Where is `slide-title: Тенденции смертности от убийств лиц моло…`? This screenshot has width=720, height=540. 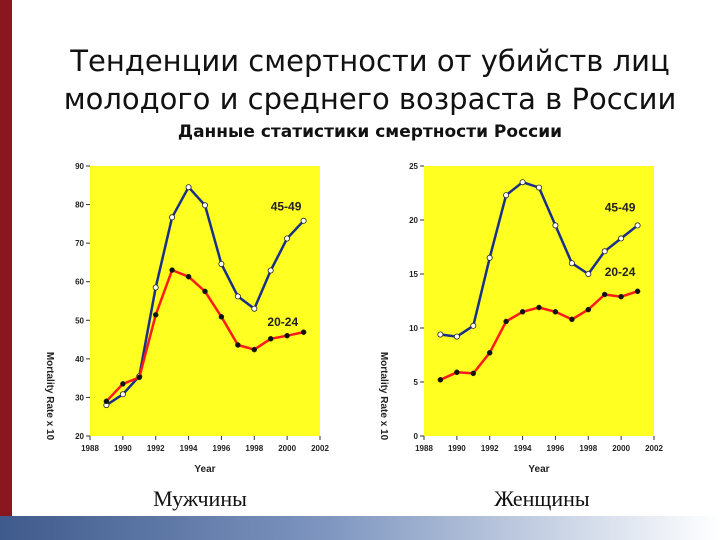
slide-title: Тенденции смертности от убийств лиц моло… is located at coordinates (370, 80).